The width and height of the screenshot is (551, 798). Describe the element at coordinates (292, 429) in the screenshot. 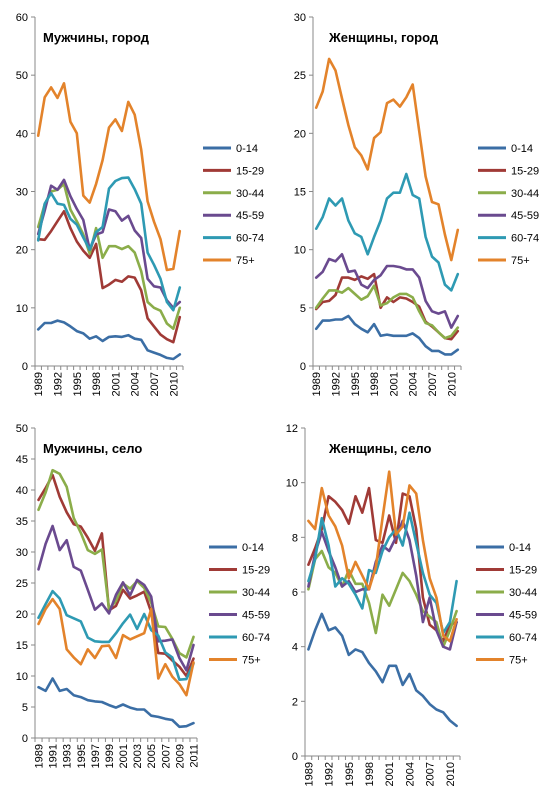

I see `y-tick-label: 12` at that location.